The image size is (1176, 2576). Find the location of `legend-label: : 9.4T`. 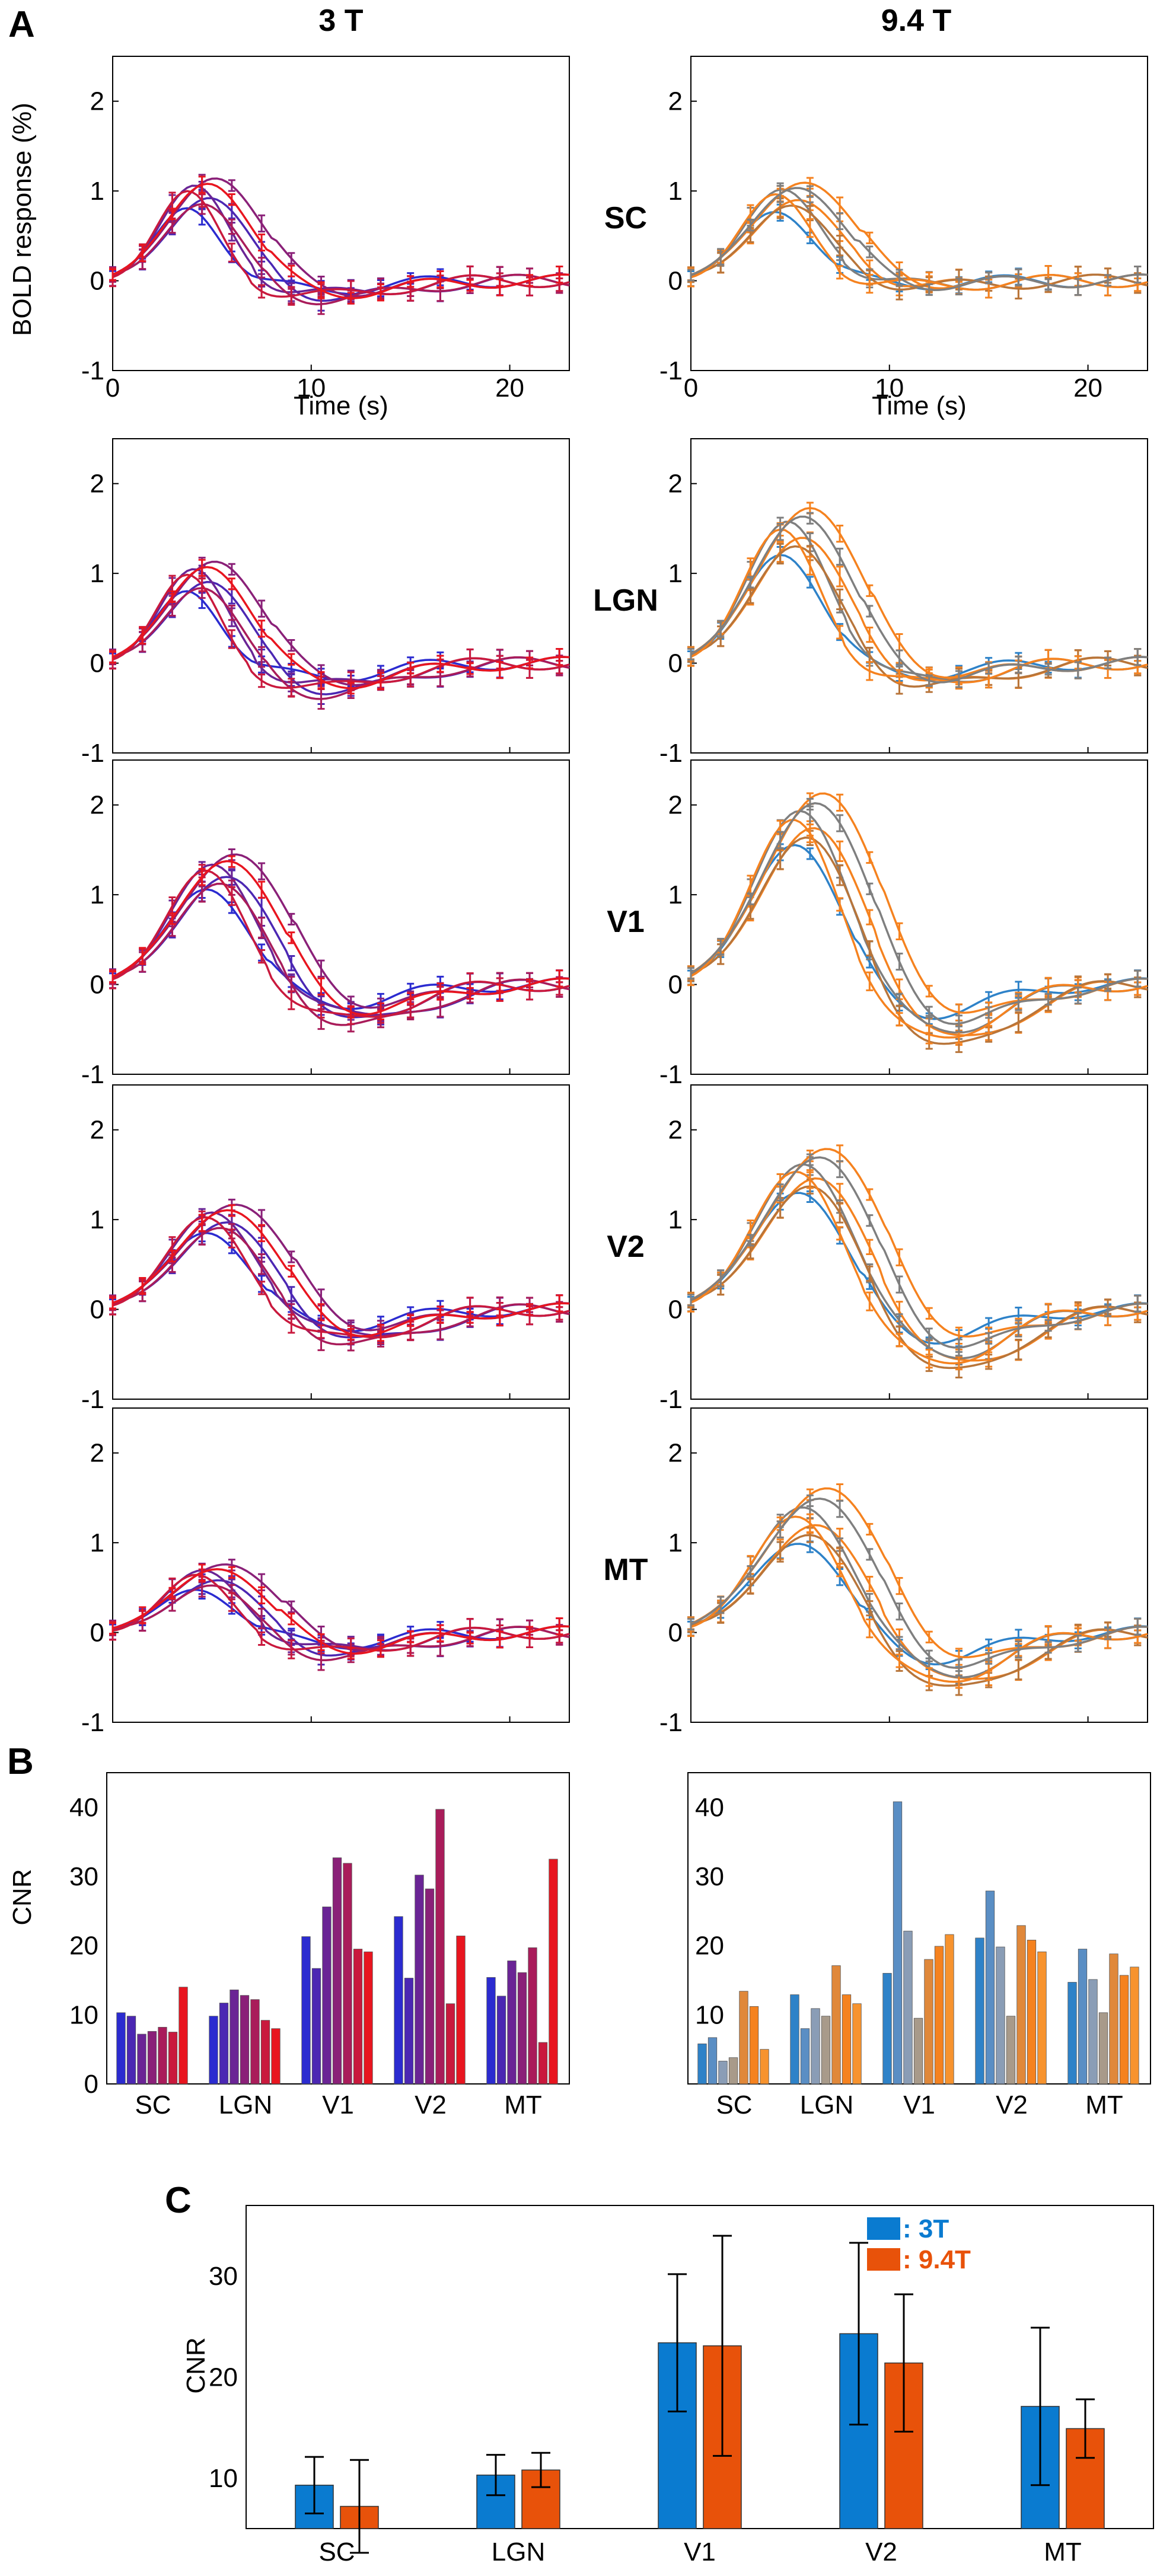

legend-label: : 9.4T is located at coordinates (937, 2259).